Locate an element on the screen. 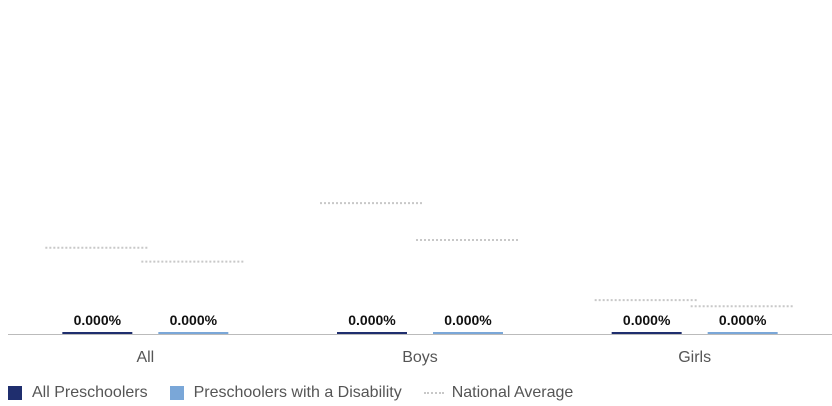  legend-swatch-with-disability is located at coordinates (176, 393).